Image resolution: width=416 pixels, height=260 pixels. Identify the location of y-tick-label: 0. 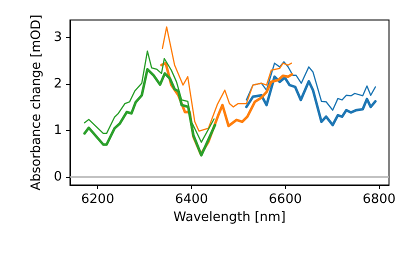
(58, 177).